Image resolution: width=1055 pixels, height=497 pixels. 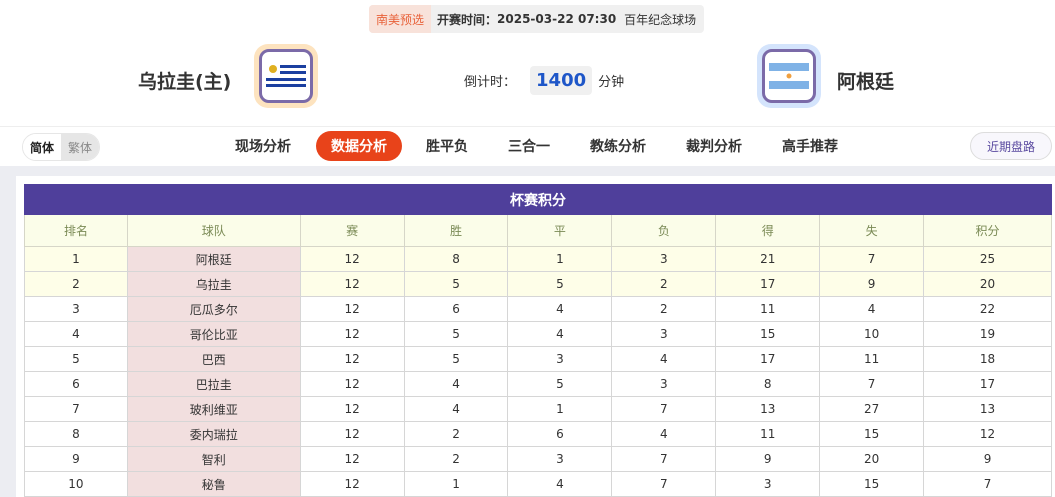 I want to click on team-cell: 玻利维亚, so click(x=213, y=409).